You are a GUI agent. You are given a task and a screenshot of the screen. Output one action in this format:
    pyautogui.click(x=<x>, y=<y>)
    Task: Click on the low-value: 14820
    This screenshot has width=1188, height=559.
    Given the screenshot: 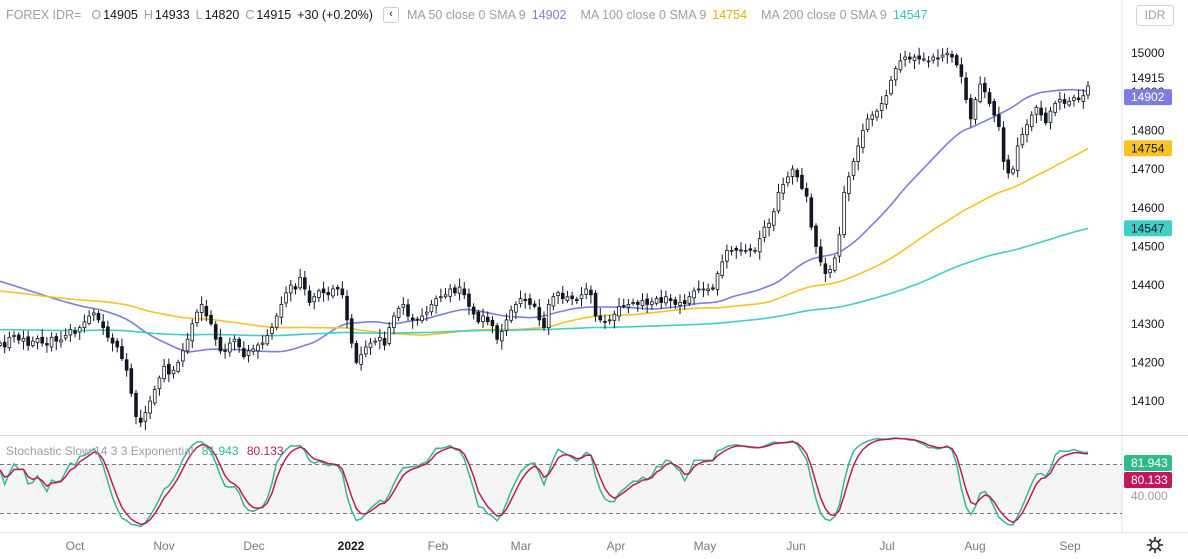 What is the action you would take?
    pyautogui.click(x=222, y=15)
    